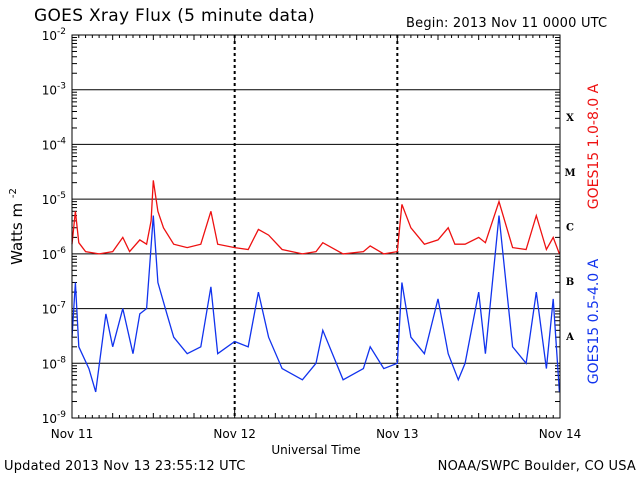  What do you see at coordinates (316, 217) in the screenshot?
I see `series-line-long` at bounding box center [316, 217].